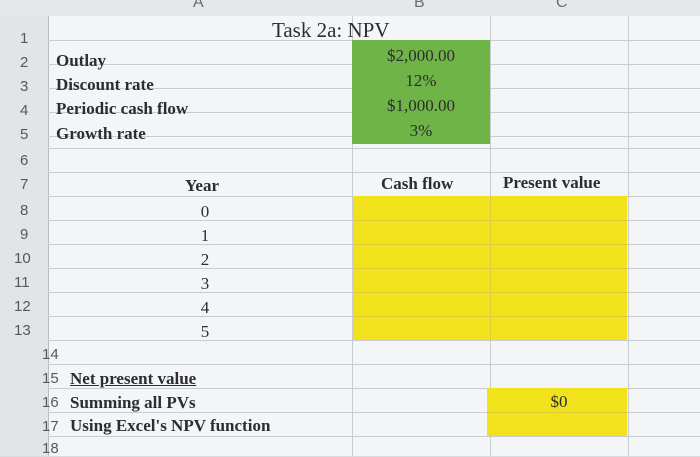  I want to click on input-label-growth-rate: Growth rate, so click(101, 133).